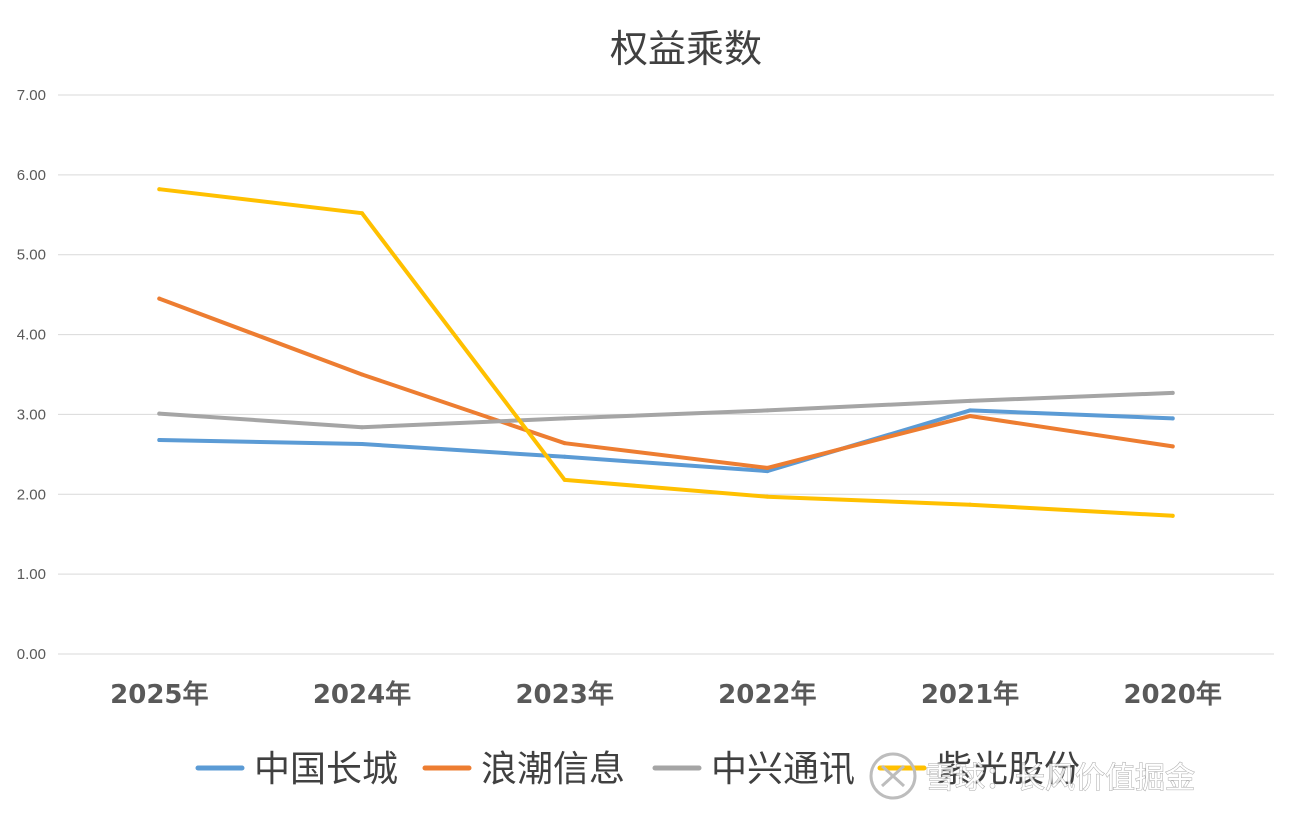  What do you see at coordinates (637, 769) in the screenshot?
I see `legend: 中国长城 浪潮信息 中兴通讯 紫光股份` at bounding box center [637, 769].